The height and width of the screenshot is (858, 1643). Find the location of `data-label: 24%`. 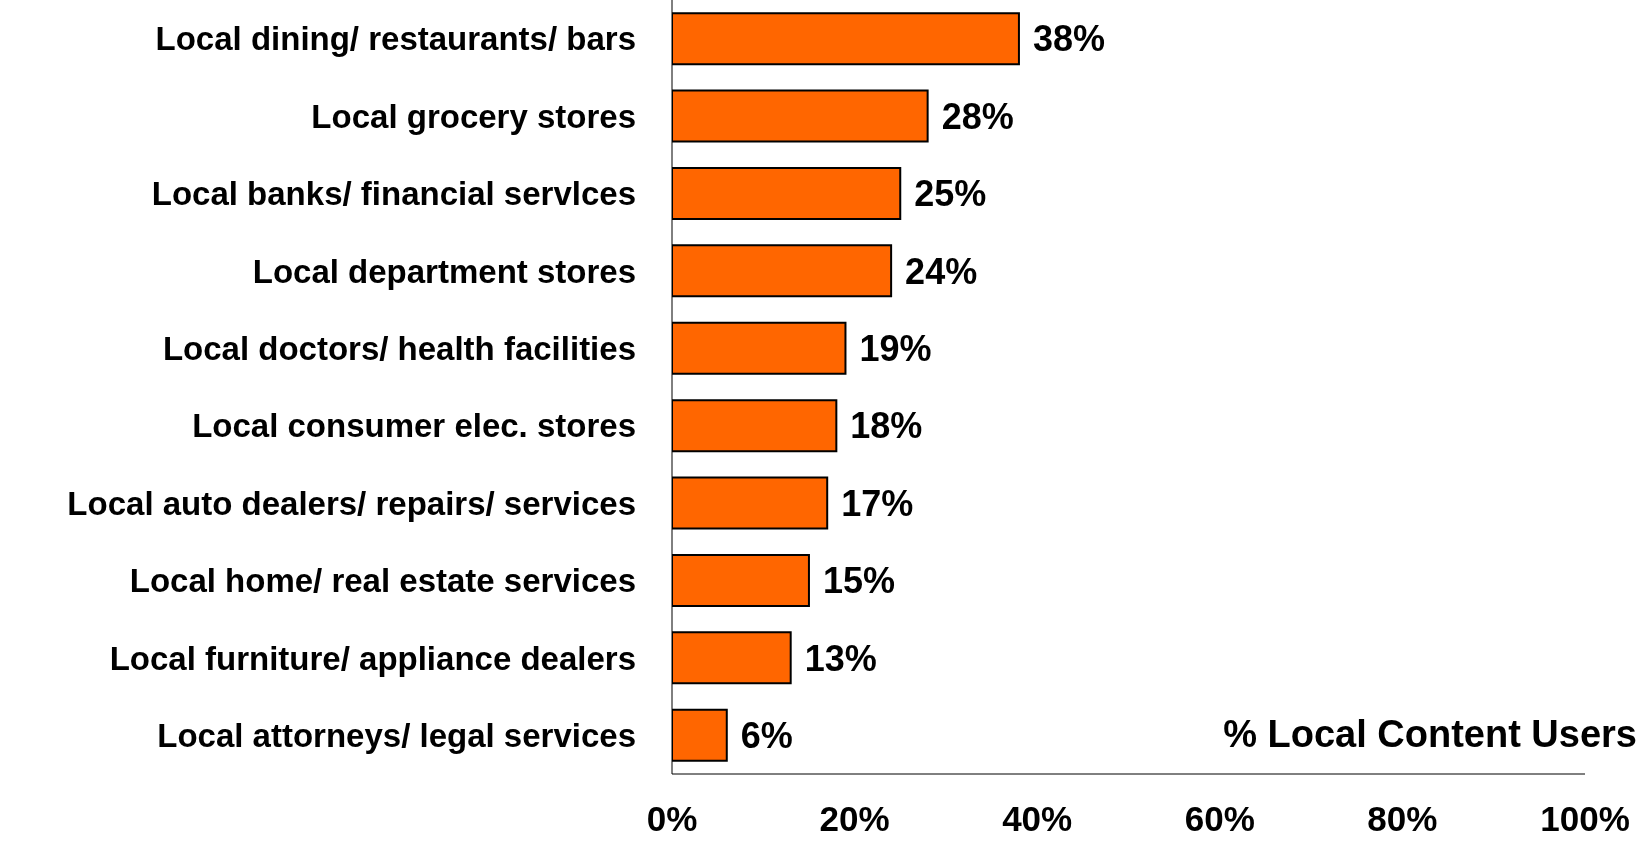

data-label: 24% is located at coordinates (941, 271).